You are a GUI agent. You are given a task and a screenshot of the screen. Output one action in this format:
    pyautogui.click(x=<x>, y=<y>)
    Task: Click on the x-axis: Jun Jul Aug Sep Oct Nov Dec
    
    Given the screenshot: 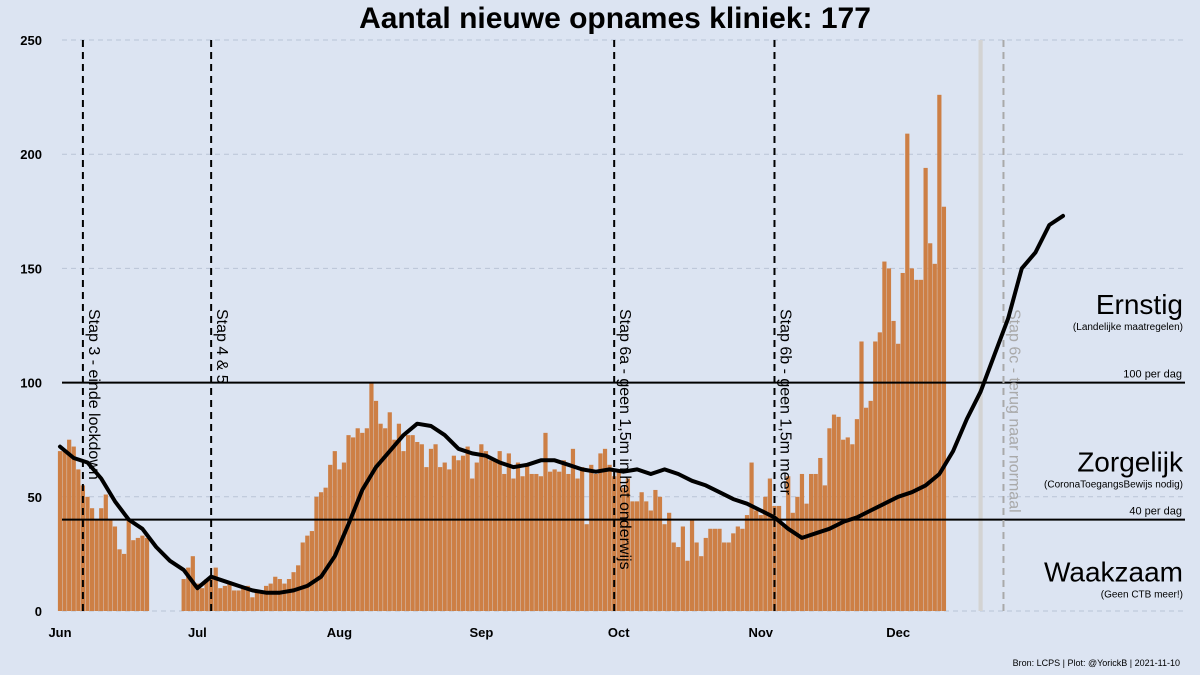 What is the action you would take?
    pyautogui.click(x=479, y=632)
    